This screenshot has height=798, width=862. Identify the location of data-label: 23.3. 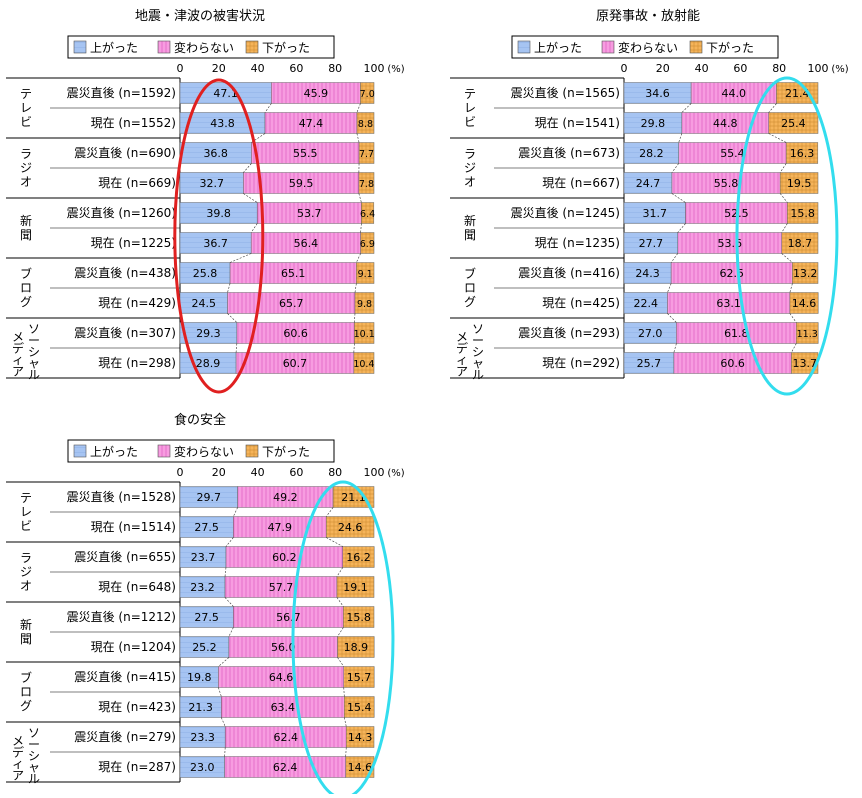
(202, 737).